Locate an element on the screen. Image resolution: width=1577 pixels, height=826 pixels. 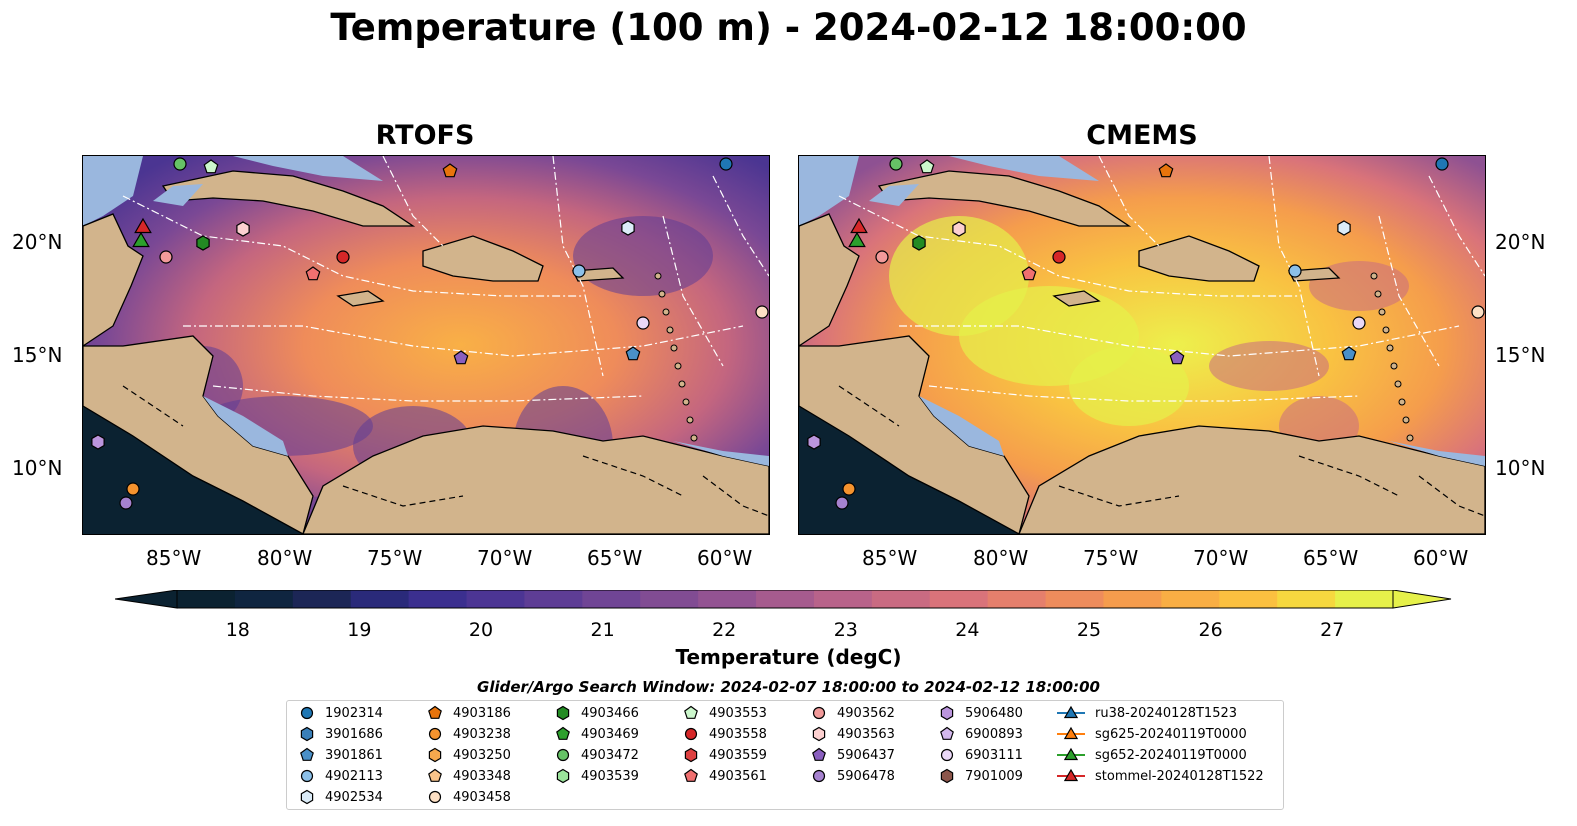
legend-item: 4903466 is located at coordinates (597, 713).